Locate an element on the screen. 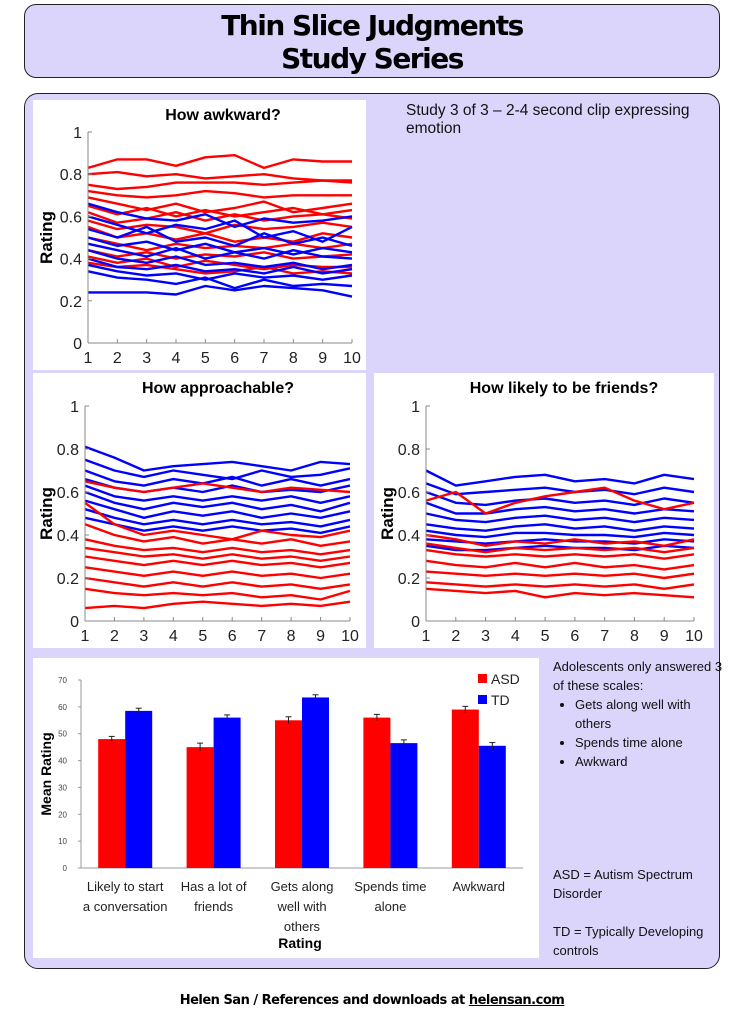  chart-title: How approachable? is located at coordinates (218, 388).